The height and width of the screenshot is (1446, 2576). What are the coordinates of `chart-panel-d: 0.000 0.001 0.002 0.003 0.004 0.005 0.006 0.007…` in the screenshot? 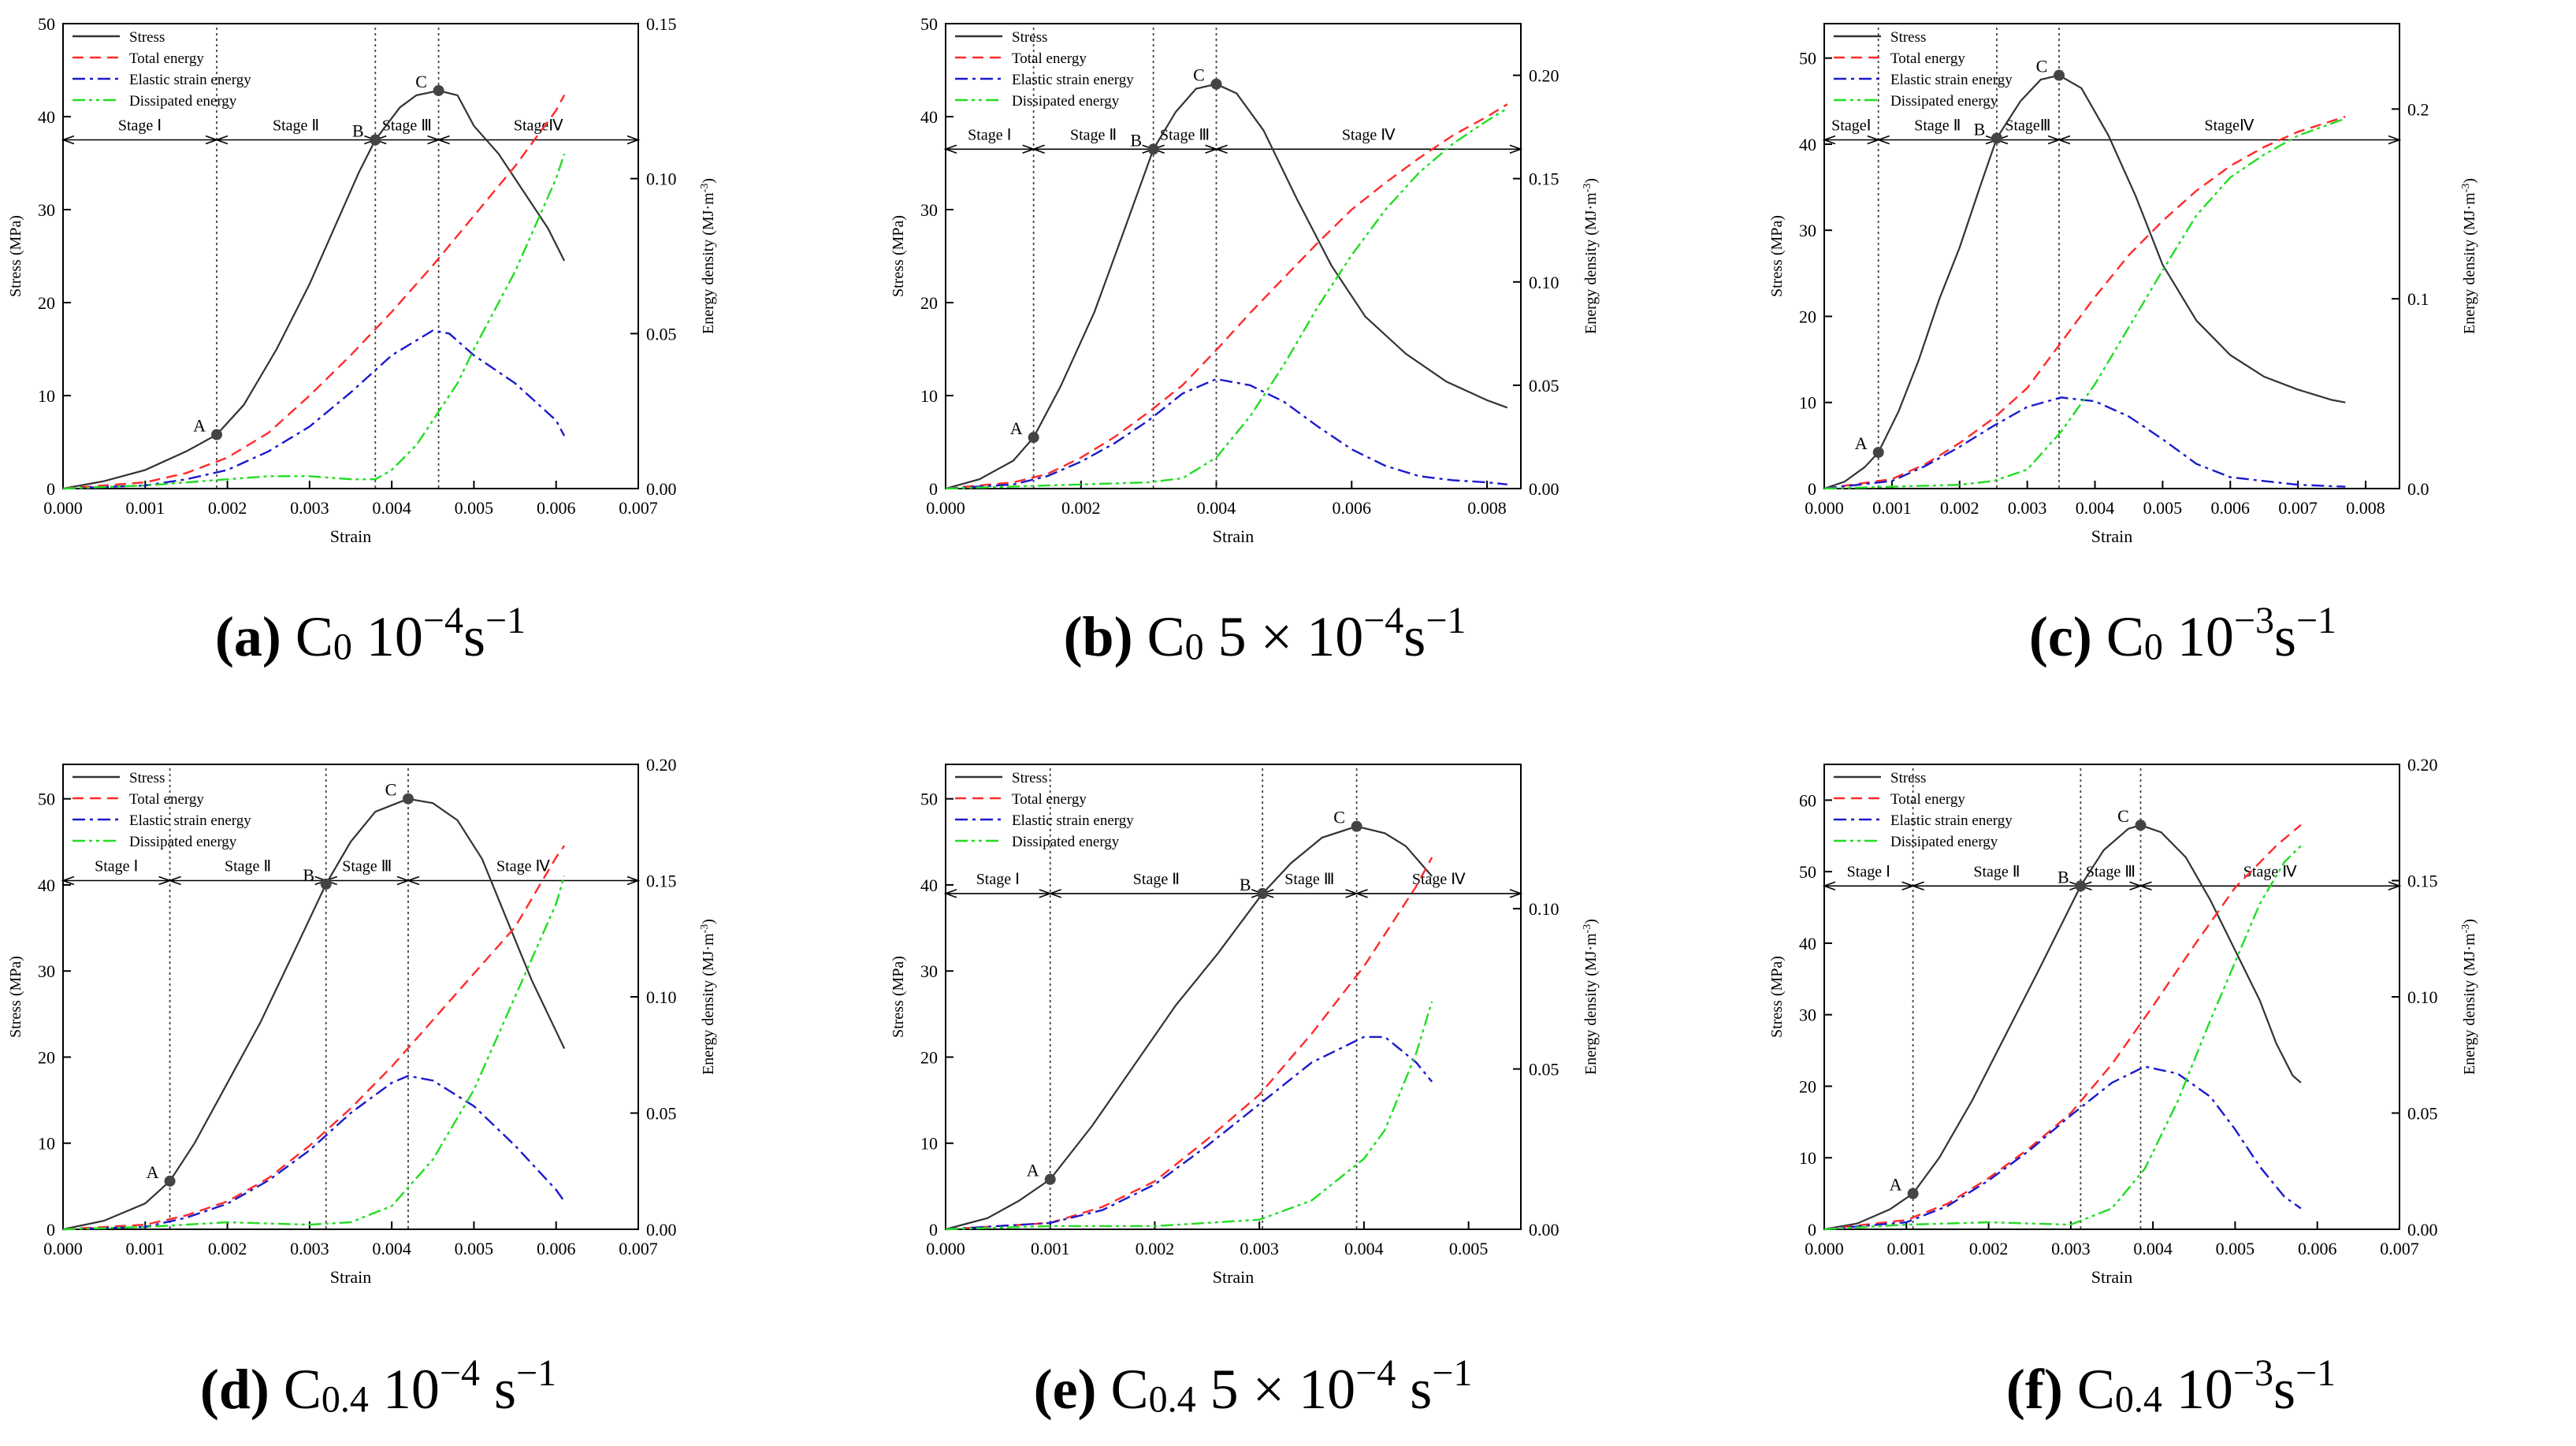 It's located at (406, 1024).